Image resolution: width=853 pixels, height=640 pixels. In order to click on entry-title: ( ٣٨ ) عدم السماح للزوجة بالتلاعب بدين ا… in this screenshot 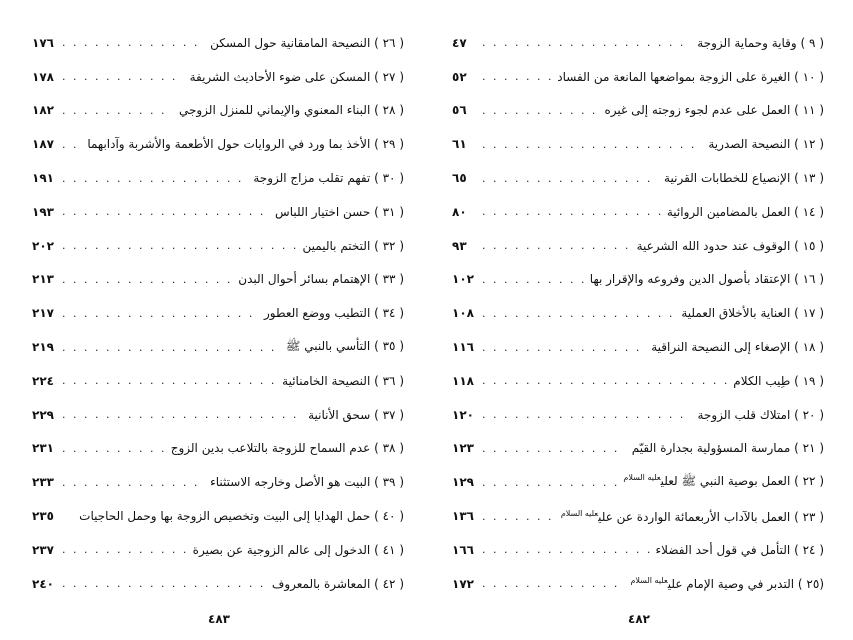, I will do `click(284, 448)`.